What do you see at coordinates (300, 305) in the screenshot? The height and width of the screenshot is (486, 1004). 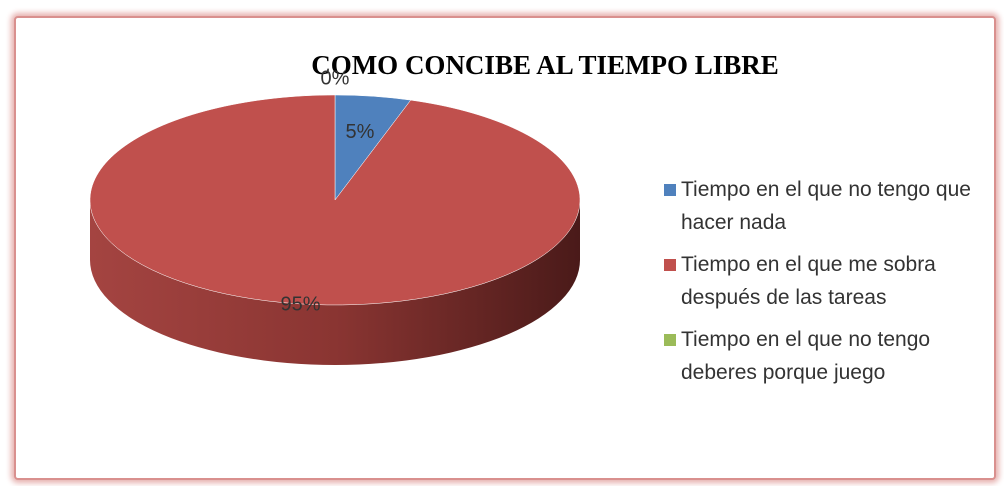 I see `data-label: 95%` at bounding box center [300, 305].